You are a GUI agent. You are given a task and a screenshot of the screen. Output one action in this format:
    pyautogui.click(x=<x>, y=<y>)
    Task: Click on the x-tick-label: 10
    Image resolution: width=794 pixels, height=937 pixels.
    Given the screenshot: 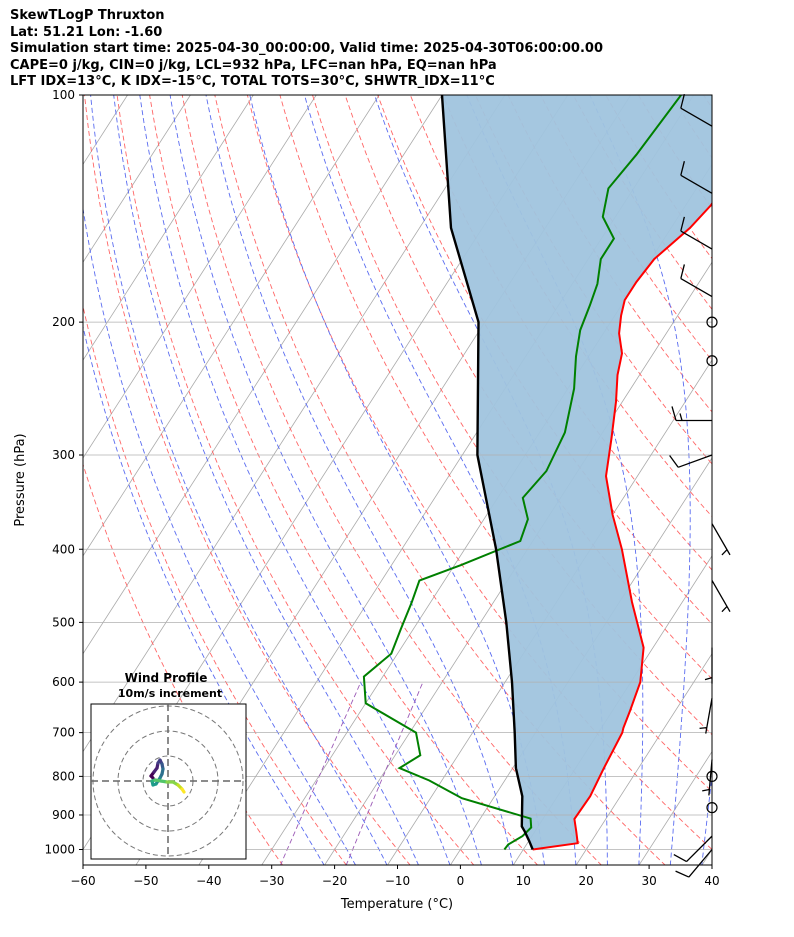 What is the action you would take?
    pyautogui.click(x=523, y=881)
    